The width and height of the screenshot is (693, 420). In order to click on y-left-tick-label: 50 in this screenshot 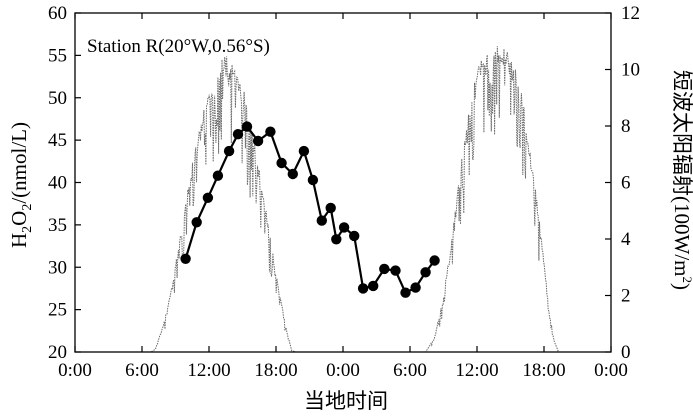, I will do `click(57, 98)`.